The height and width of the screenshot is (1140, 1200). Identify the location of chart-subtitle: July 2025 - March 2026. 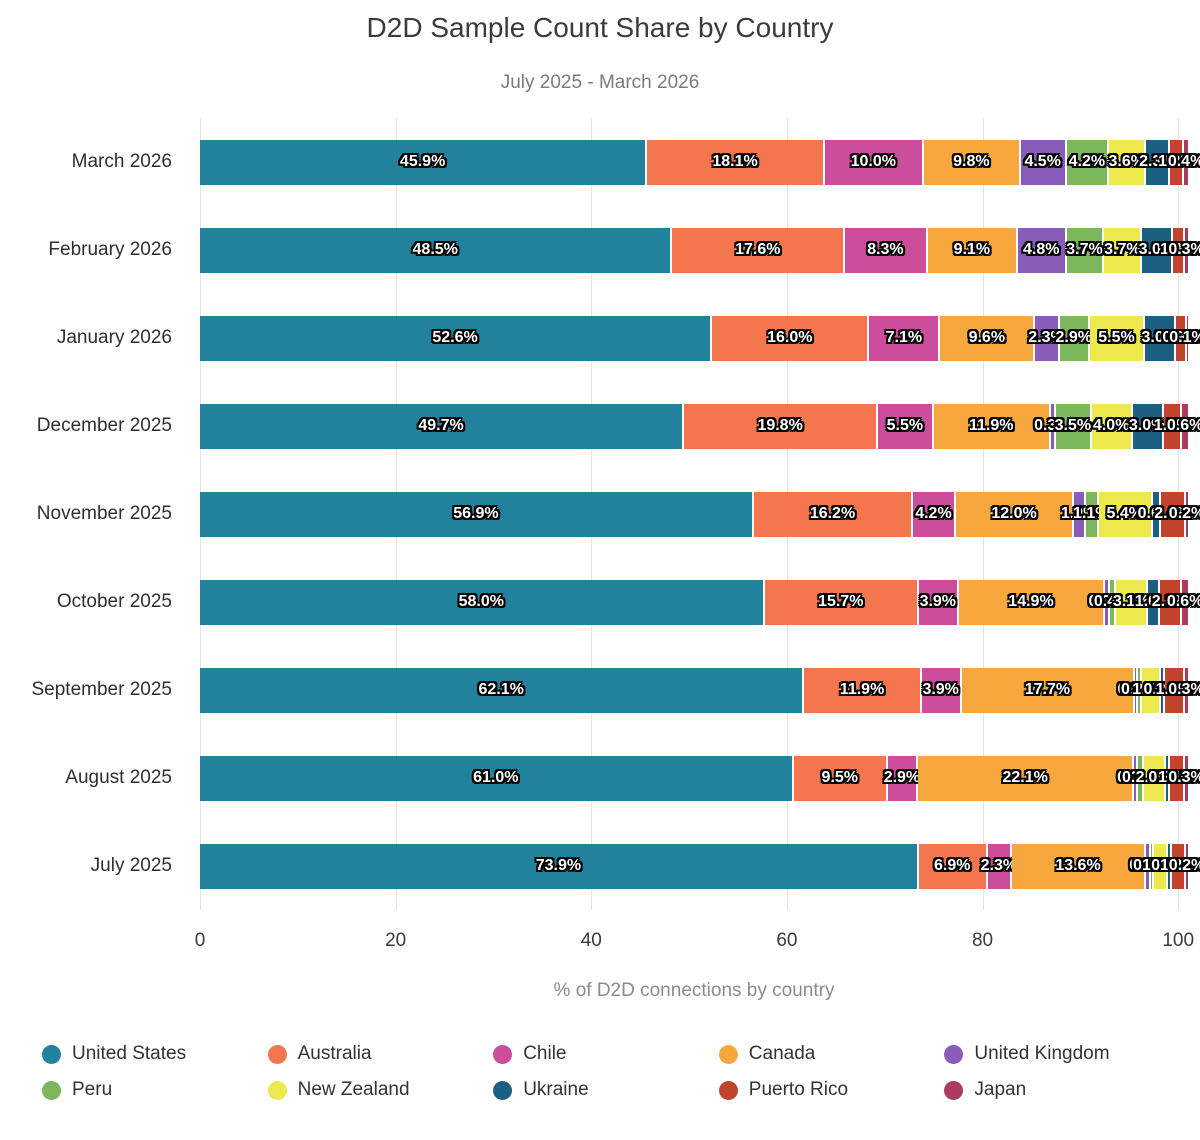
(600, 82).